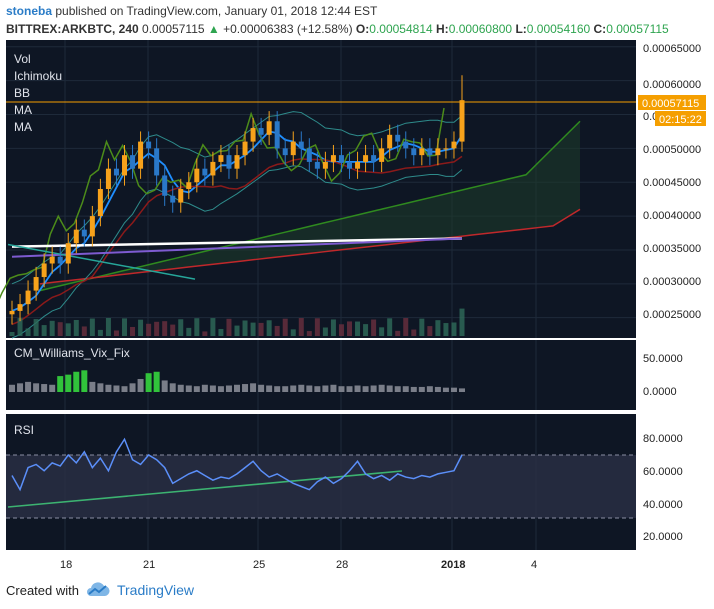 This screenshot has height=609, width=714. I want to click on price-trendline, so click(101, 261).